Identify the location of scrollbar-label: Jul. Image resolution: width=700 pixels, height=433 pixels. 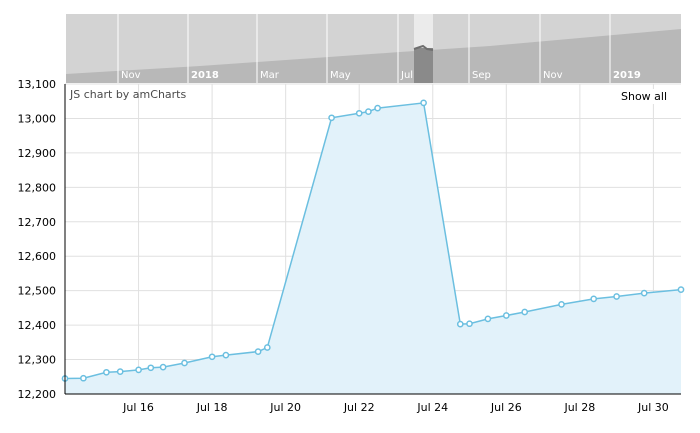
(406, 75).